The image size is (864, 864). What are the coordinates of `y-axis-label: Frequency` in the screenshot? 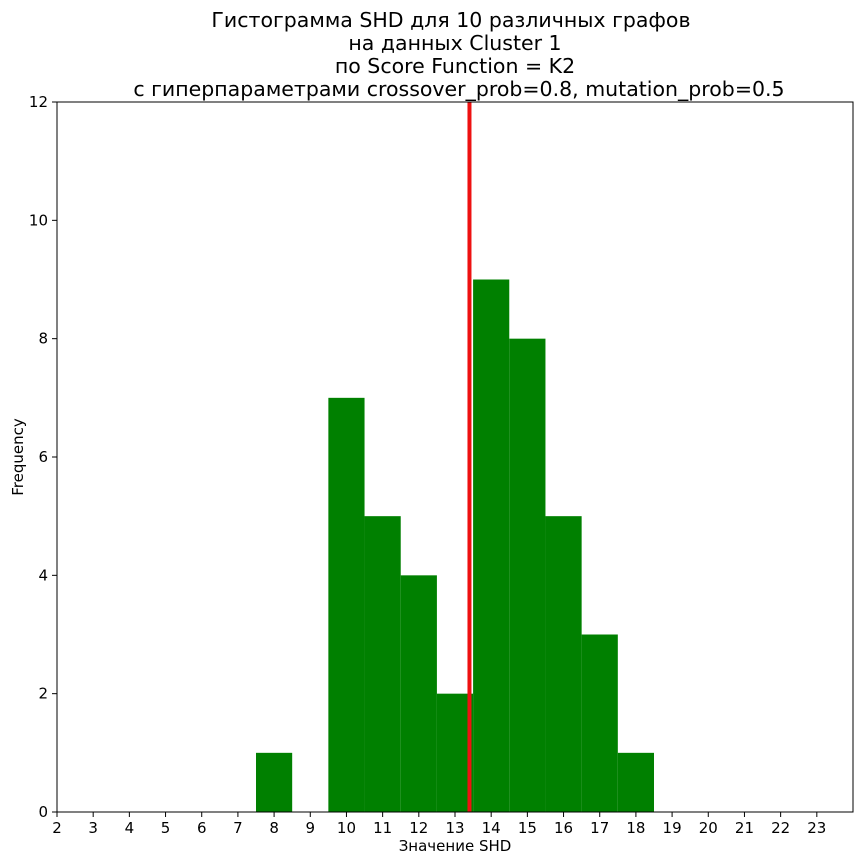 It's located at (18, 457).